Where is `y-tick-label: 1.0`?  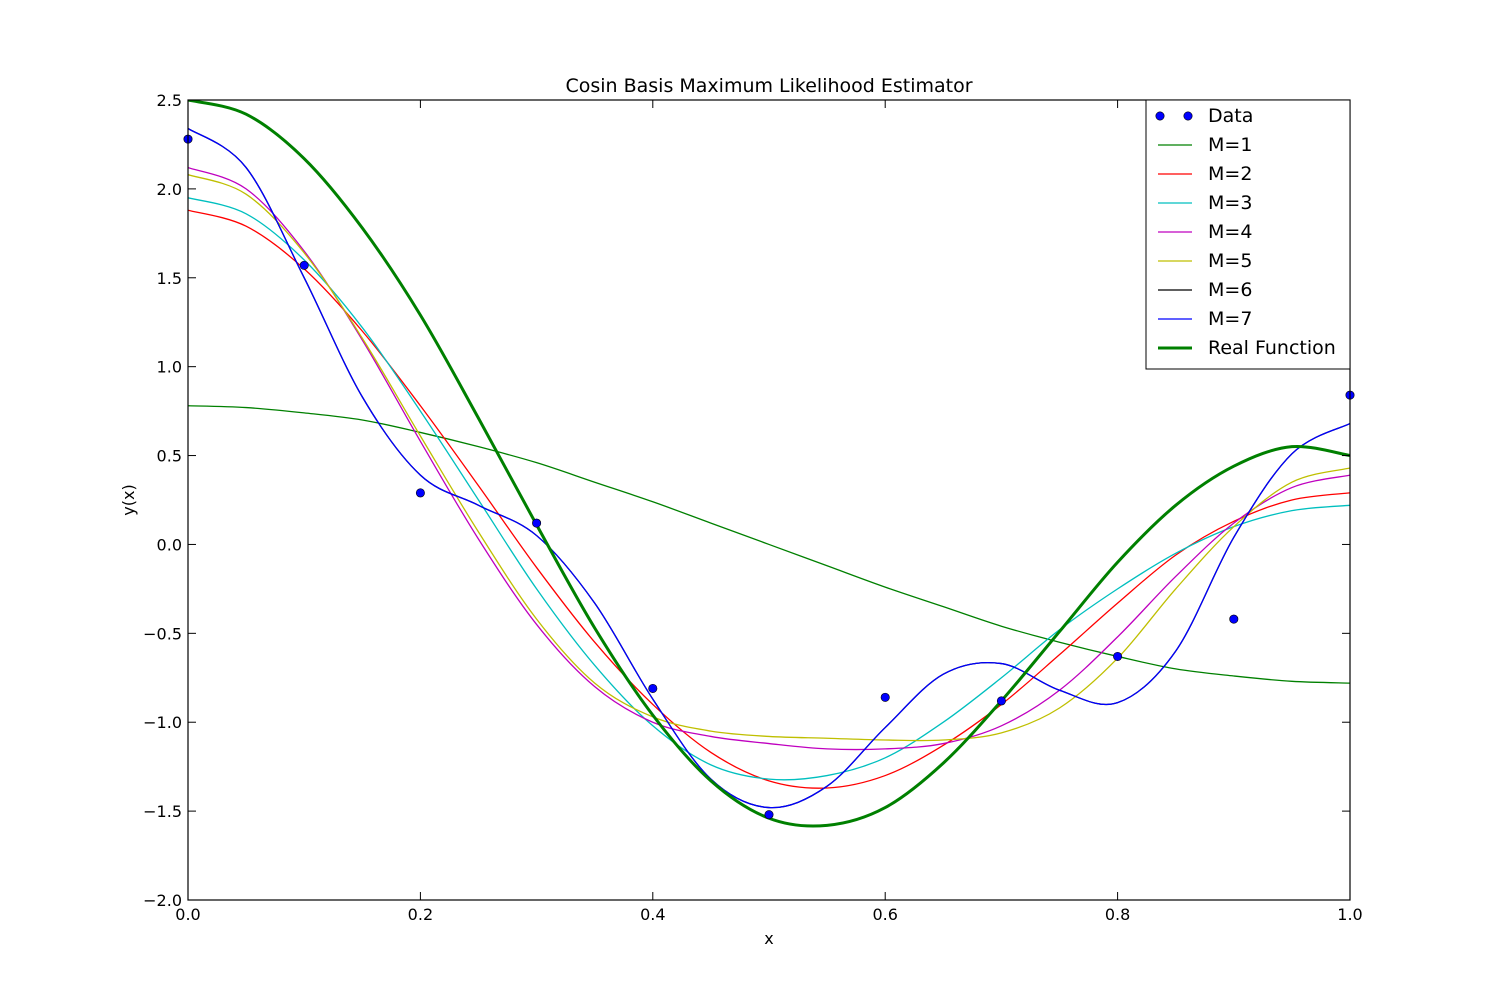 y-tick-label: 1.0 is located at coordinates (169, 367).